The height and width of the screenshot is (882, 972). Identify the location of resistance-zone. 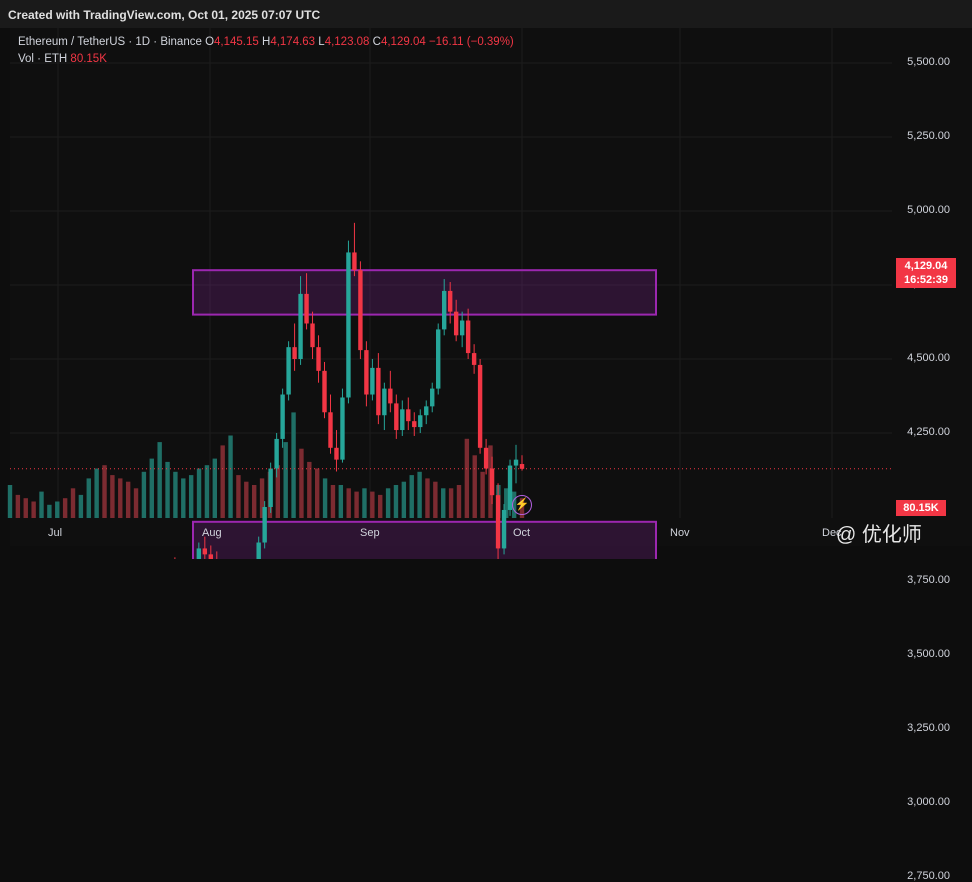
(424, 292).